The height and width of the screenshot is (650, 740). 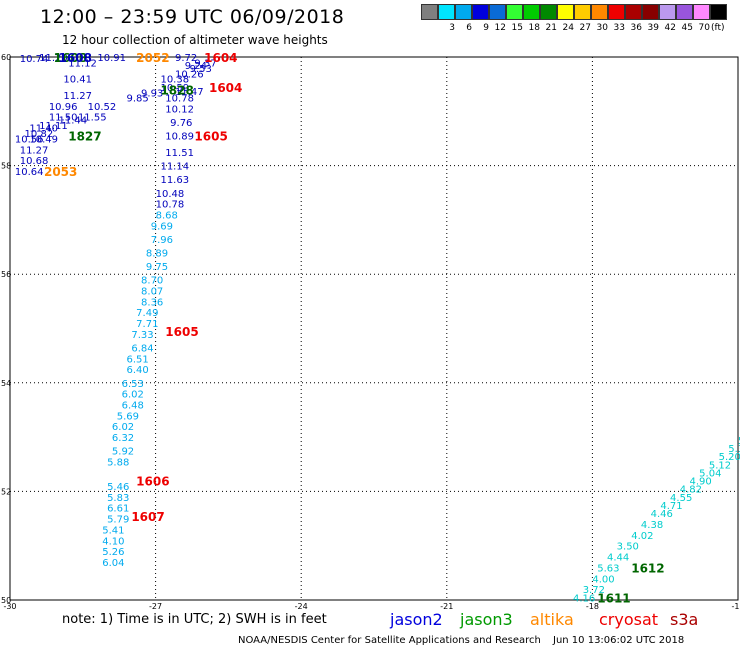 I want to click on wave-height-value: 9.72, so click(x=186, y=58).